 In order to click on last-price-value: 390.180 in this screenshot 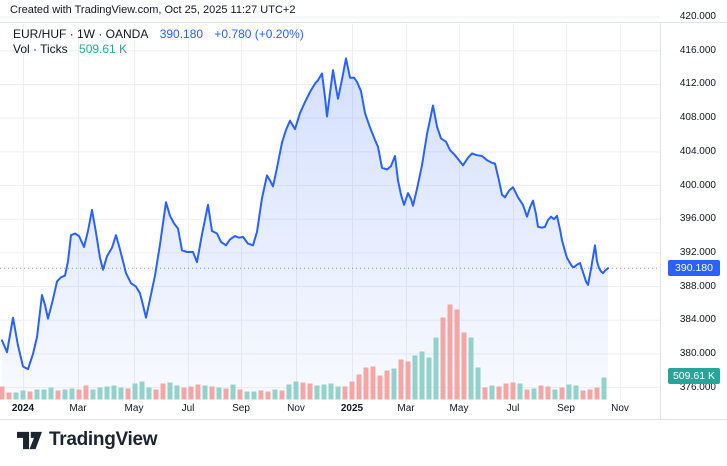, I will do `click(181, 34)`.